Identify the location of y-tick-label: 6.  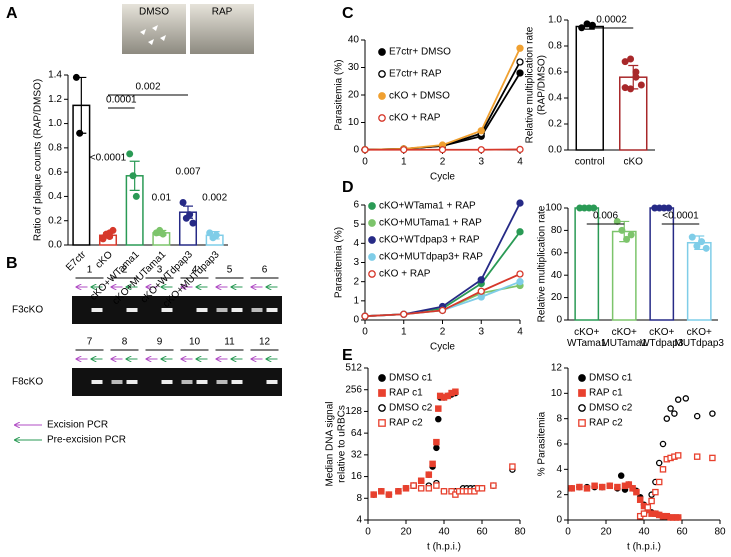
(356, 205).